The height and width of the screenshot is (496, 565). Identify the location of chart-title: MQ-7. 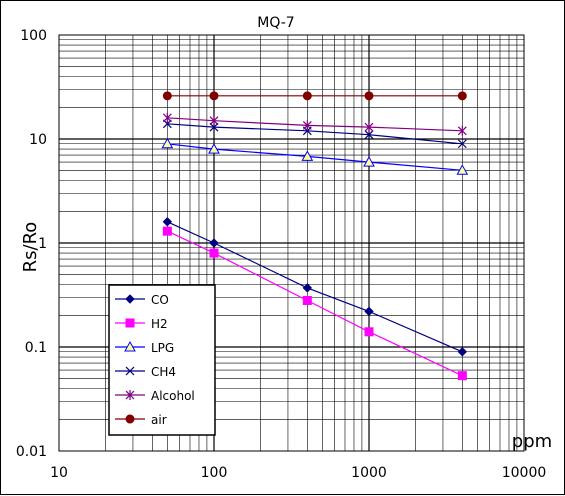
(275, 23).